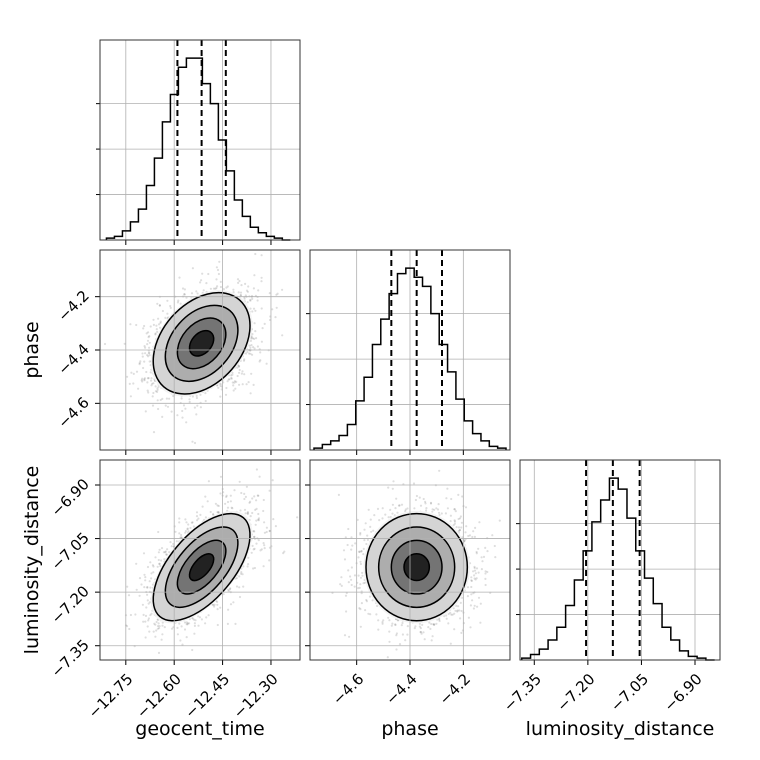 The width and height of the screenshot is (760, 760). Describe the element at coordinates (198, 149) in the screenshot. I see `histogram-step` at that location.